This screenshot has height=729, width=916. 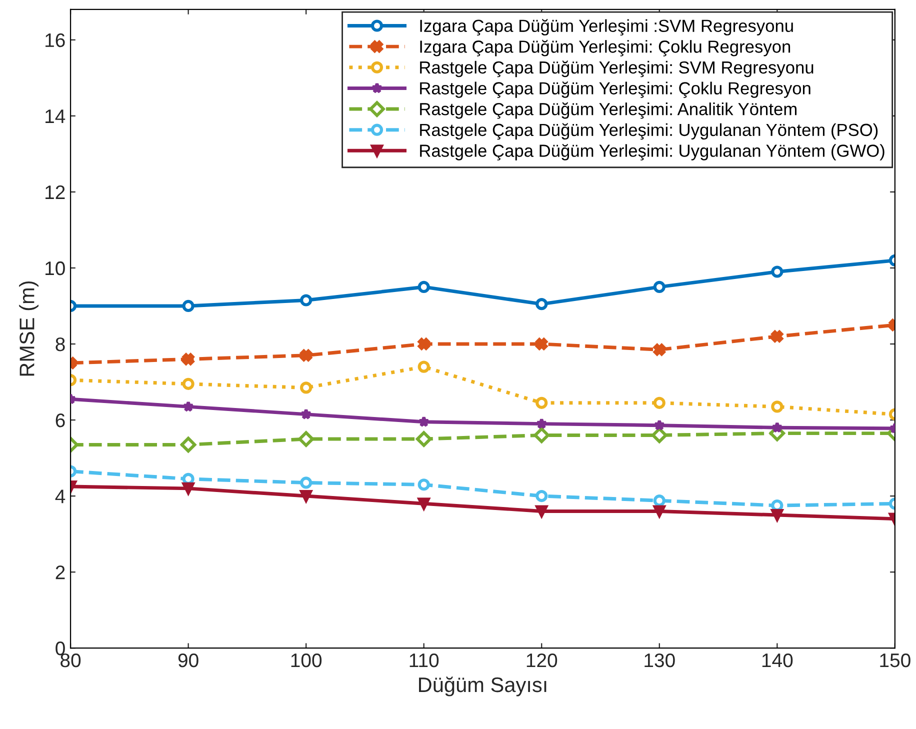 I want to click on x-tick-label: 100, so click(x=306, y=660).